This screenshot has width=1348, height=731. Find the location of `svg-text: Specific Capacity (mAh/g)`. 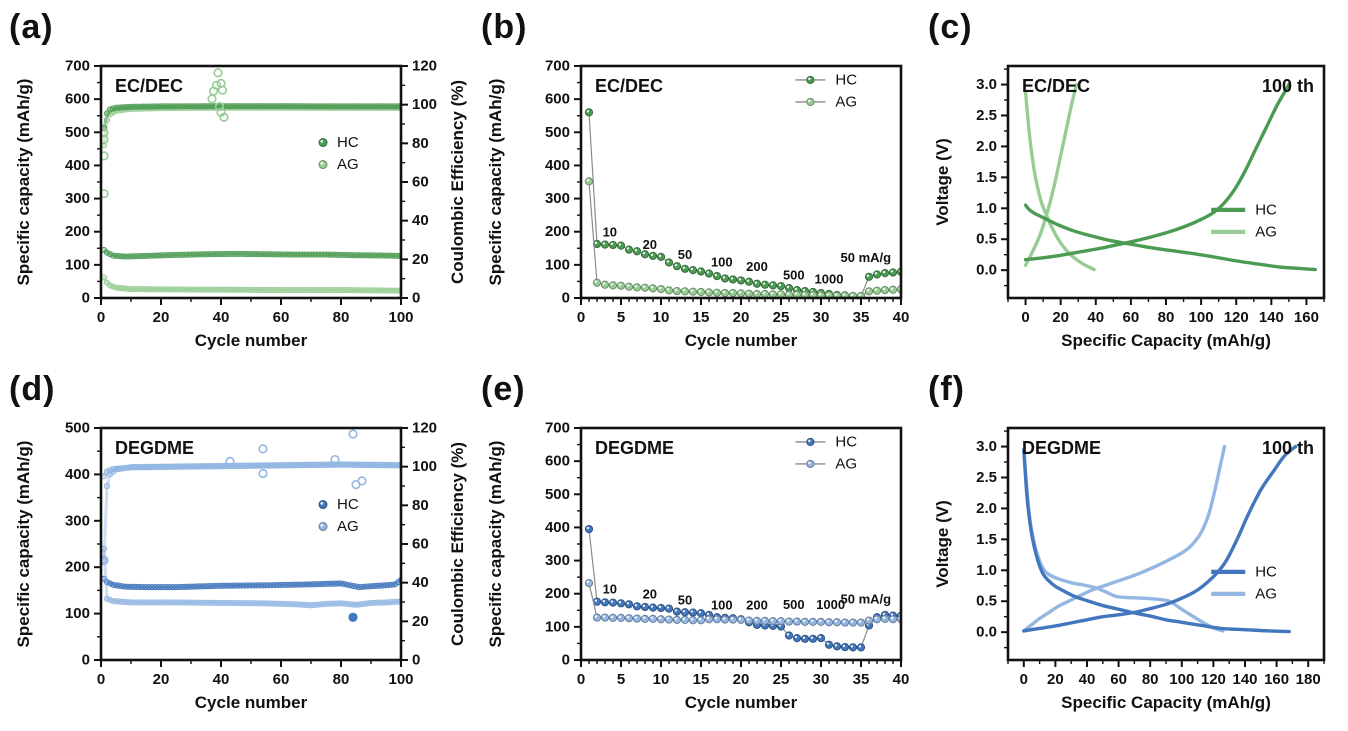

svg-text: Specific Capacity (mAh/g) is located at coordinates (1166, 702).